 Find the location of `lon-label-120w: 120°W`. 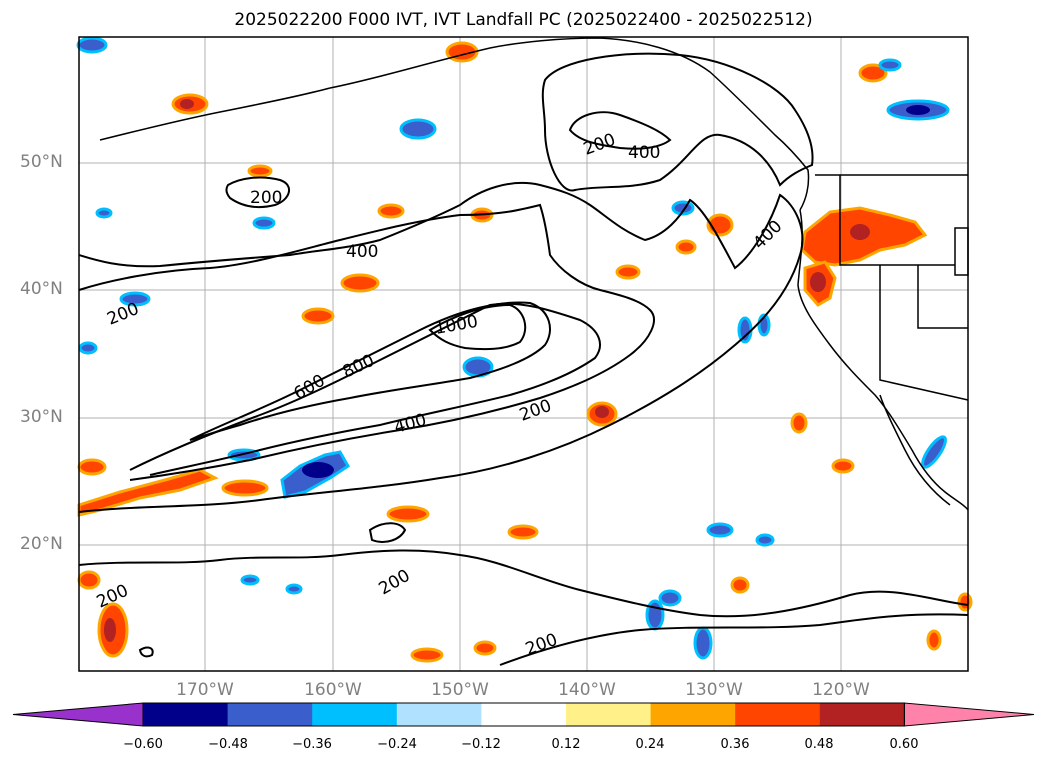

lon-label-120w: 120°W is located at coordinates (841, 690).